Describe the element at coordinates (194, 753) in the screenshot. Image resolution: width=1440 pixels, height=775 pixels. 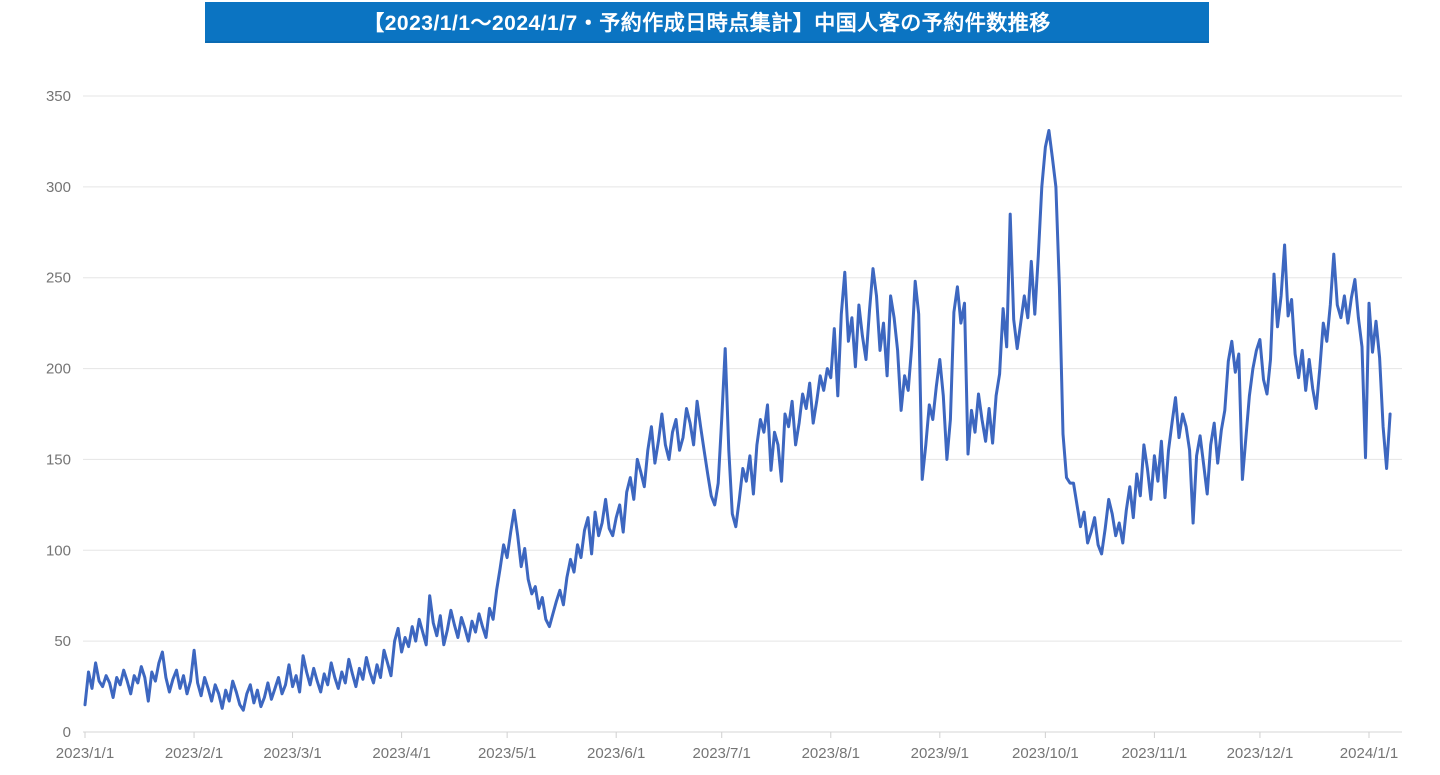
I see `x-axis-tick-label: 2023/2/1` at that location.